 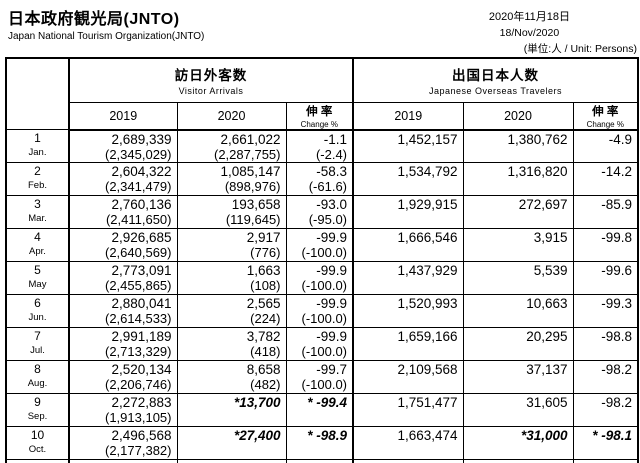 I want to click on jot-change-cell: -98.2, so click(x=605, y=377).